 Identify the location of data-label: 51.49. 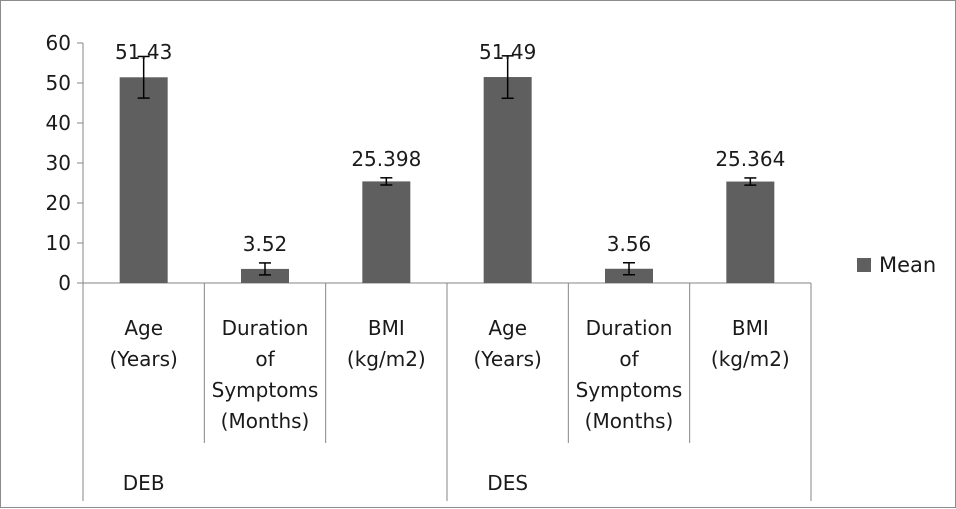
(507, 52).